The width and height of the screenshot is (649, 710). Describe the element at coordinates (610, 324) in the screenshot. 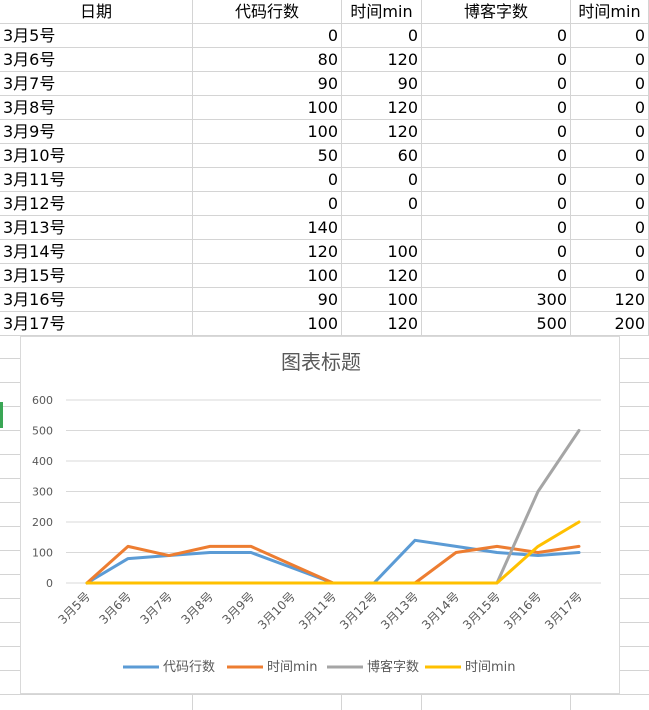

I see `time-min-2-cell: 200` at that location.